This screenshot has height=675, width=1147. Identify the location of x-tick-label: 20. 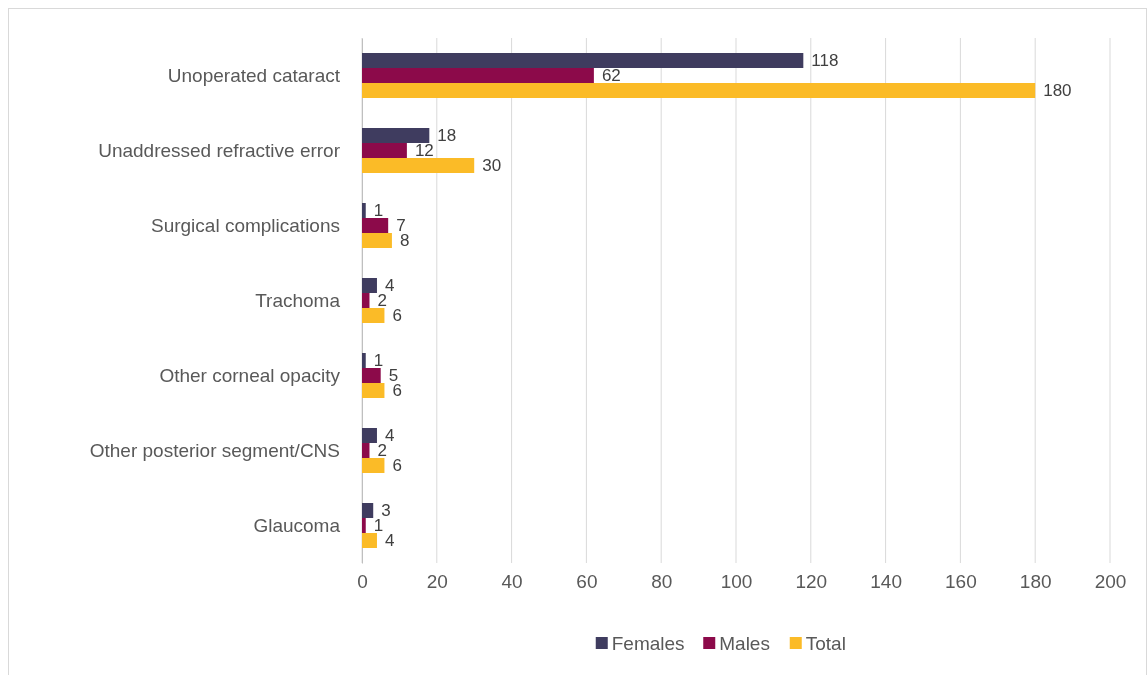
(437, 582).